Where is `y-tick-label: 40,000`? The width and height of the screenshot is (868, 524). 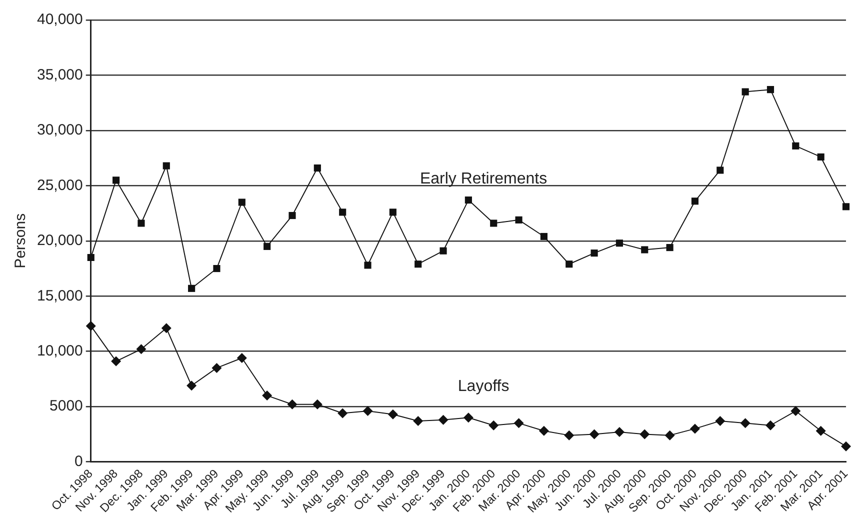 y-tick-label: 40,000 is located at coordinates (59, 19).